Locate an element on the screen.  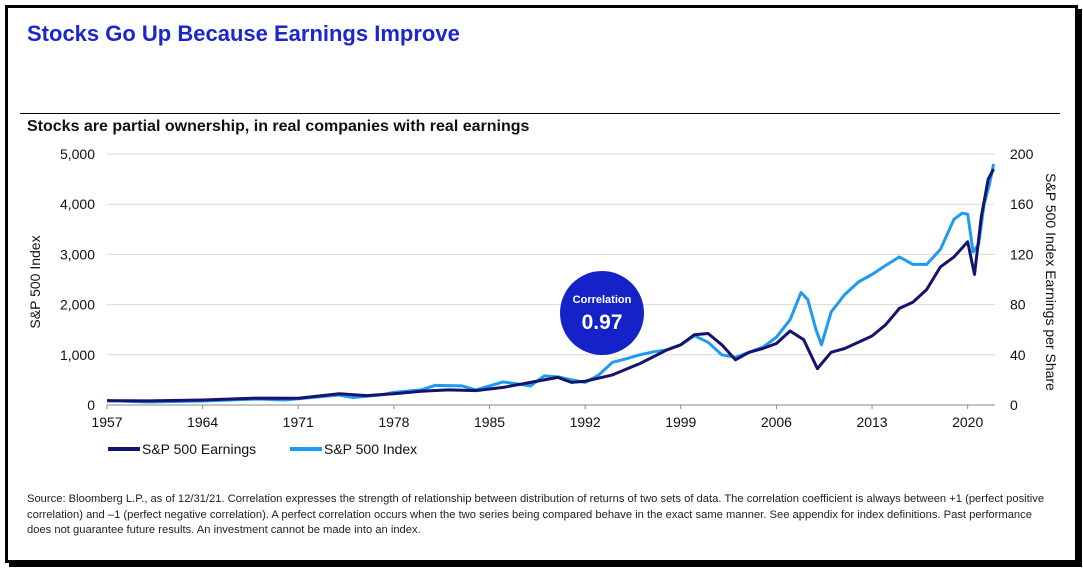
y-tick-label: 2,000 is located at coordinates (77, 305).